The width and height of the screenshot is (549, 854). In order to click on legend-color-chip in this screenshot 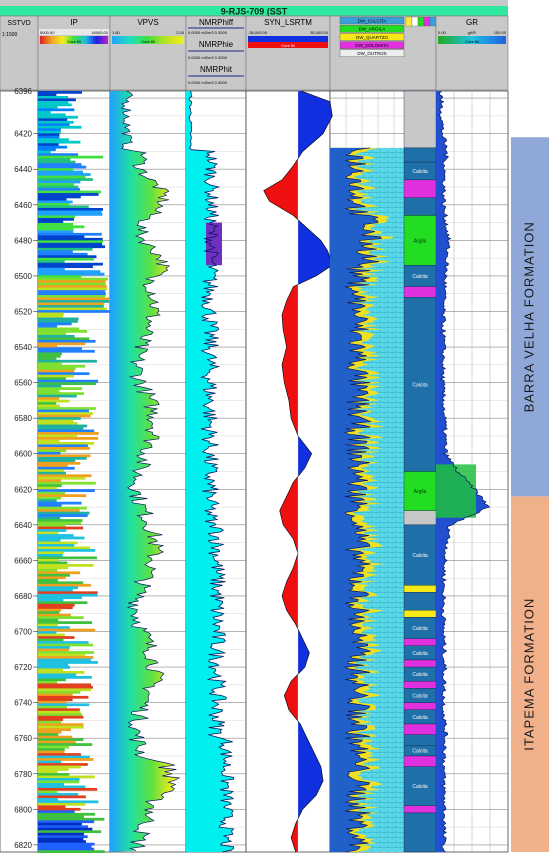, I will do `click(421, 21)`.